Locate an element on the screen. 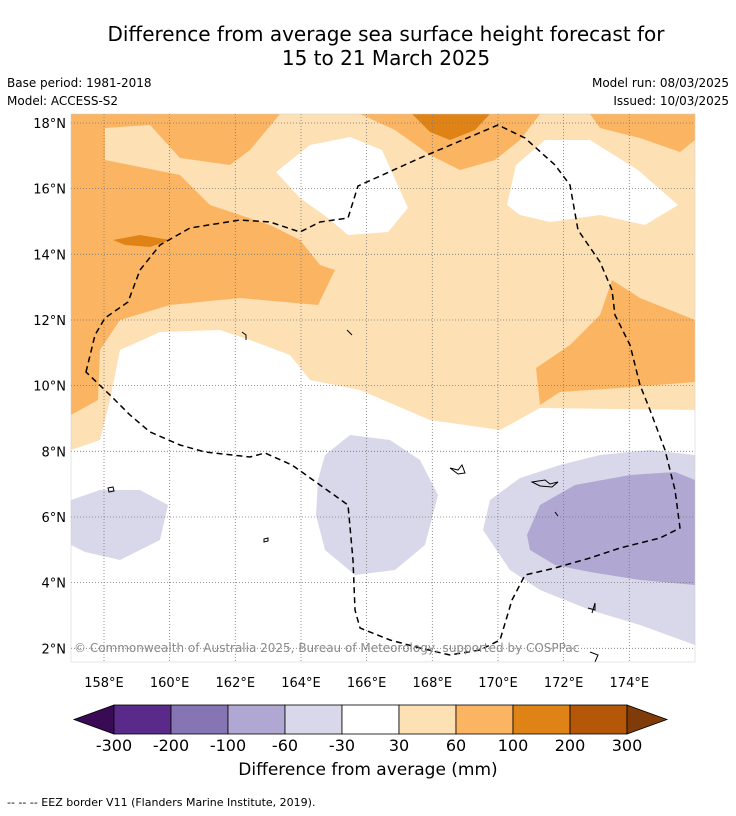 This screenshot has width=736, height=816. colorbar-tick: -60 is located at coordinates (285, 745).